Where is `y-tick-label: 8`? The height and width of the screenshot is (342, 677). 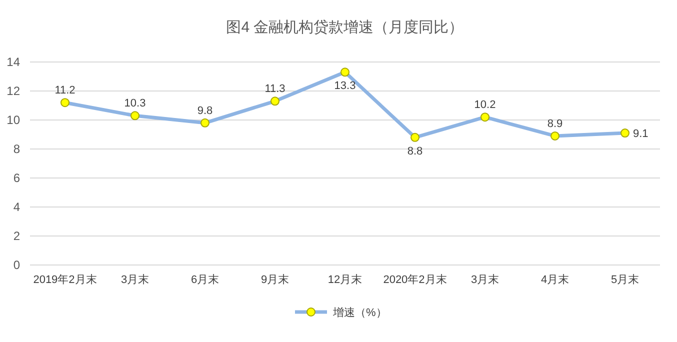
y-tick-label: 8 is located at coordinates (16, 149).